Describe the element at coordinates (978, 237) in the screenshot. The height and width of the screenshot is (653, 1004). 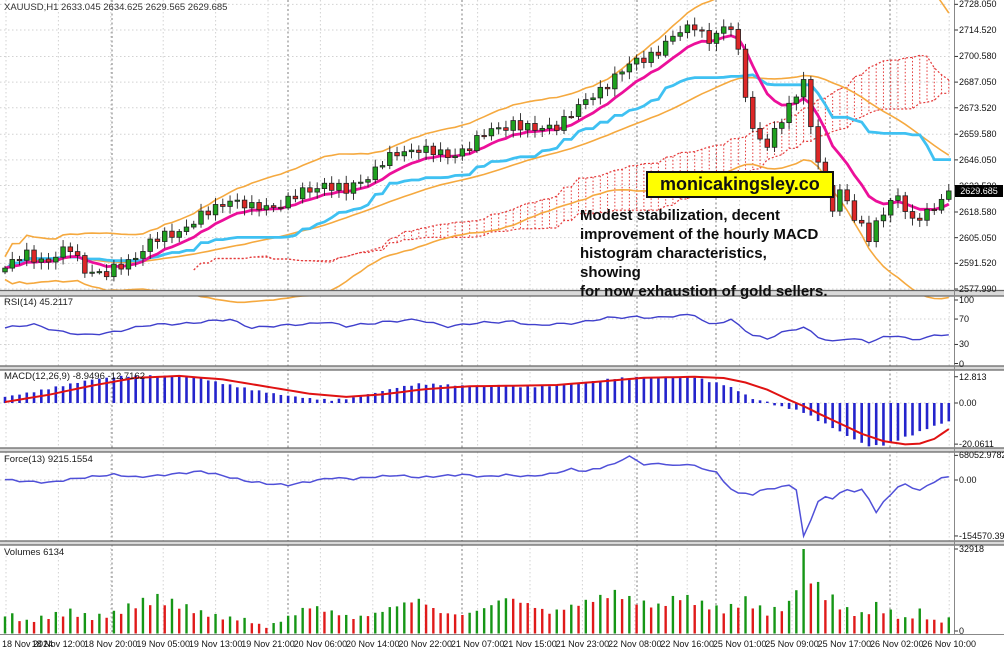
I see `y-axis-label: 2605.050` at that location.